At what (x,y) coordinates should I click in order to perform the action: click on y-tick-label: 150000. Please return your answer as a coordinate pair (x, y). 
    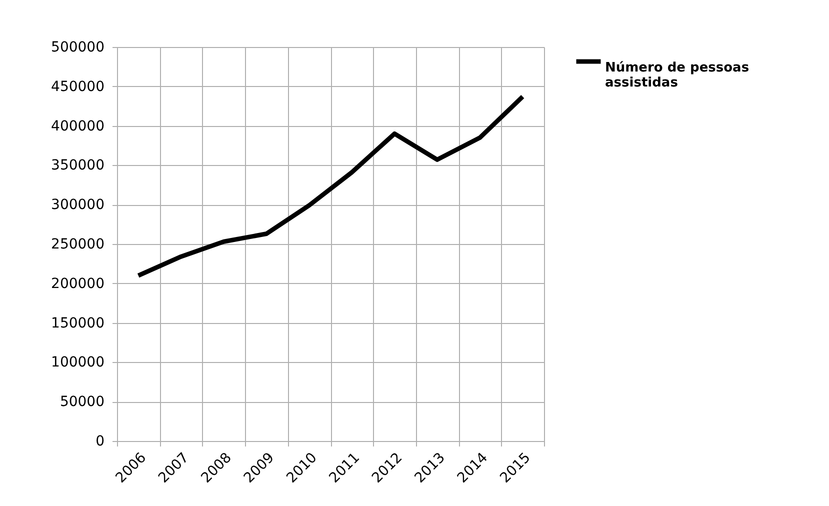
    Looking at the image, I should click on (77, 323).